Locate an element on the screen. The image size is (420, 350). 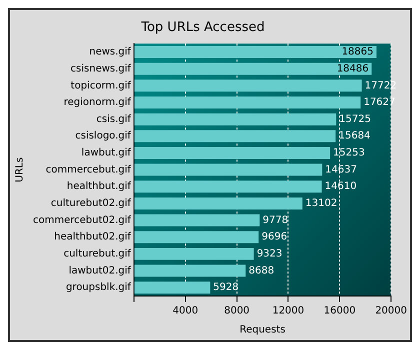
y-tick-label: topicorm.gif is located at coordinates (101, 86).